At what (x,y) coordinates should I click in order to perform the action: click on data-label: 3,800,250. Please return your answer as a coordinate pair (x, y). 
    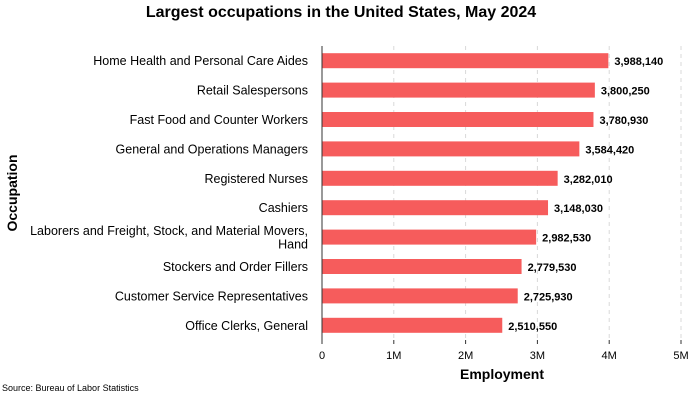
    Looking at the image, I should click on (625, 92).